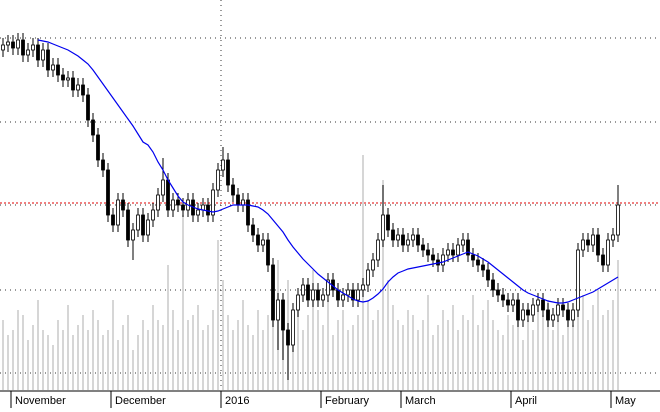 This screenshot has width=660, height=412. I want to click on x-tick-label: March, so click(420, 401).